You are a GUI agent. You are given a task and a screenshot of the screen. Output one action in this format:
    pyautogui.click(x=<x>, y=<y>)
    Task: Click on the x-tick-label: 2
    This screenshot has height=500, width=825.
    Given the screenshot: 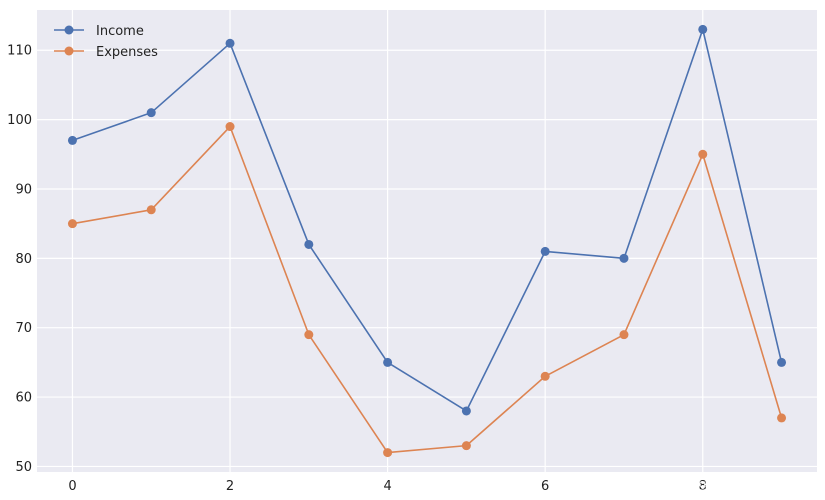 What is the action you would take?
    pyautogui.click(x=230, y=486)
    